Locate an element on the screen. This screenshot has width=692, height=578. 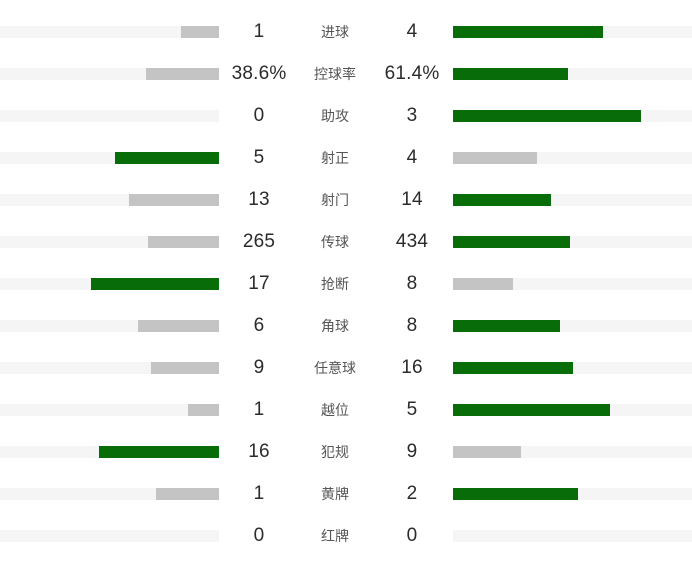
home-value: 38.6% is located at coordinates (259, 73).